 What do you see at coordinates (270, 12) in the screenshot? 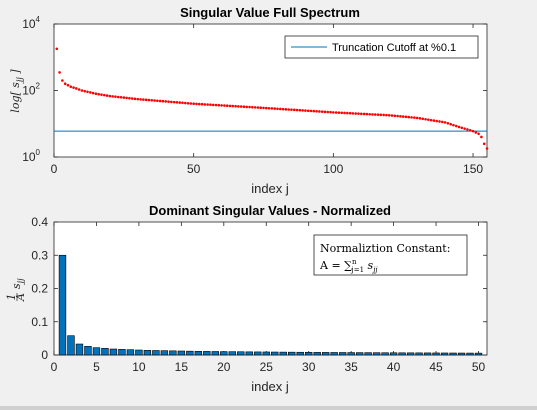
I see `spectrum-title: Singular Value Full Spectrum` at bounding box center [270, 12].